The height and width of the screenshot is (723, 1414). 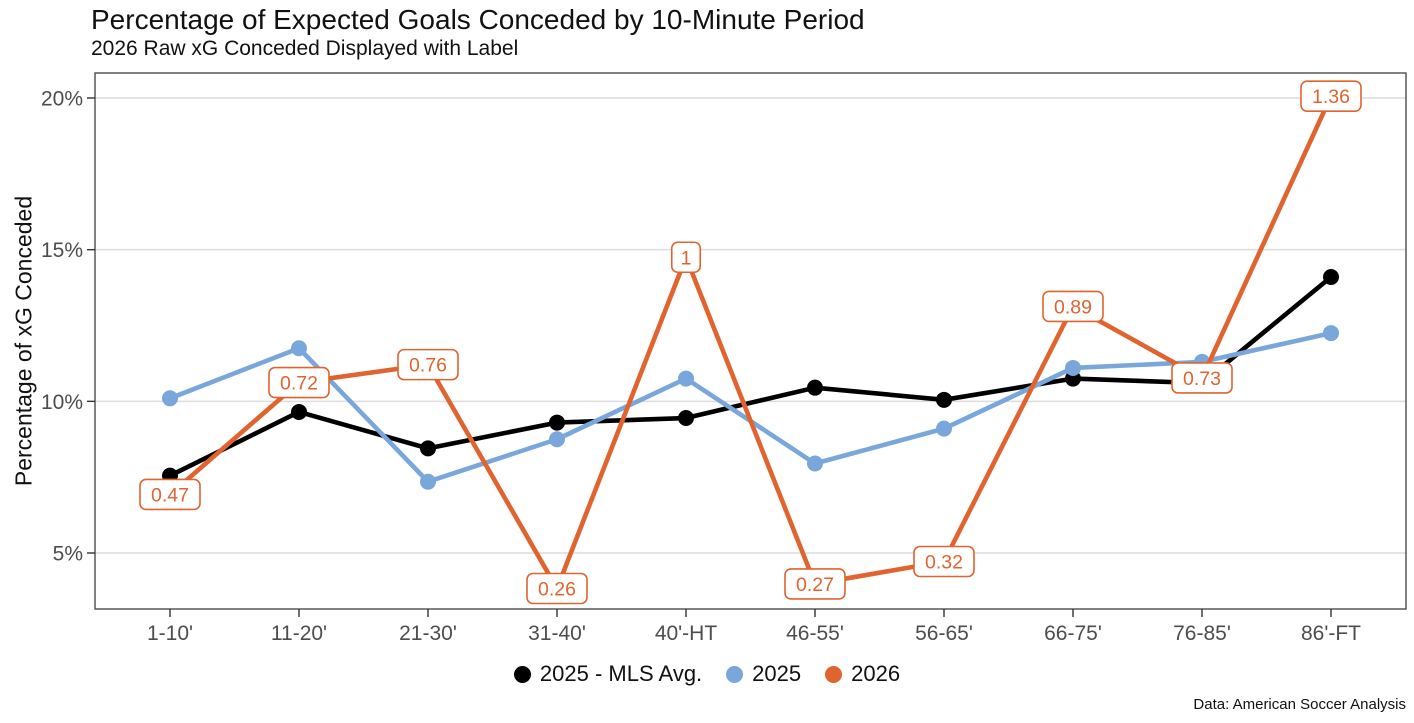 I want to click on x-tick-label: 11-20', so click(x=299, y=633).